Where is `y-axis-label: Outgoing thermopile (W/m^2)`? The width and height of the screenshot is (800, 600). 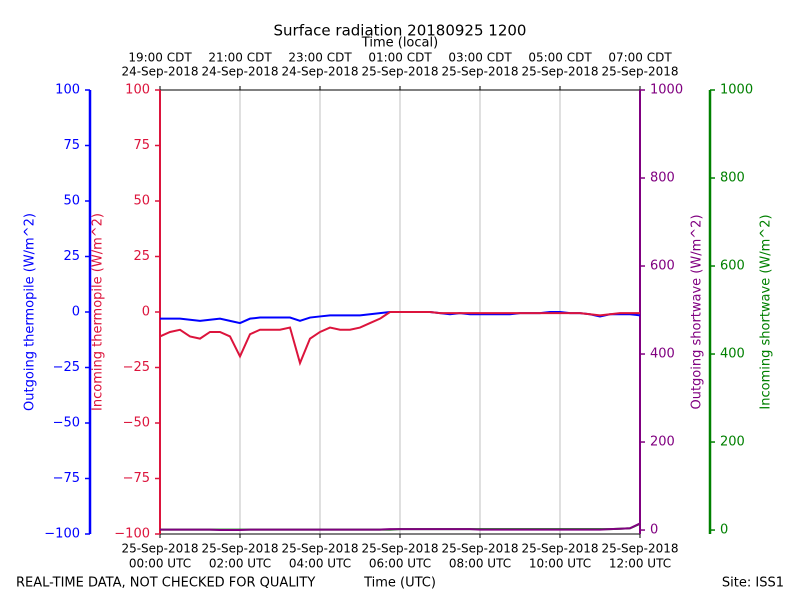 y-axis-label: Outgoing thermopile (W/m^2) is located at coordinates (30, 312).